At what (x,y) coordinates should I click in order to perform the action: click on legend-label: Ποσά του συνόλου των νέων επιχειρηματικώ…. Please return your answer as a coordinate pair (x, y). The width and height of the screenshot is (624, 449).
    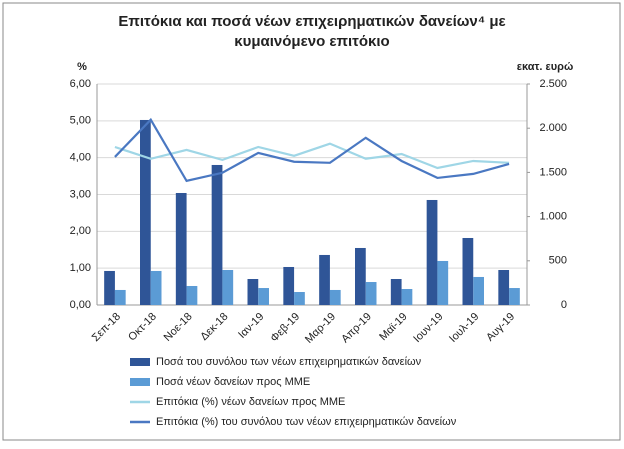
    Looking at the image, I should click on (289, 362).